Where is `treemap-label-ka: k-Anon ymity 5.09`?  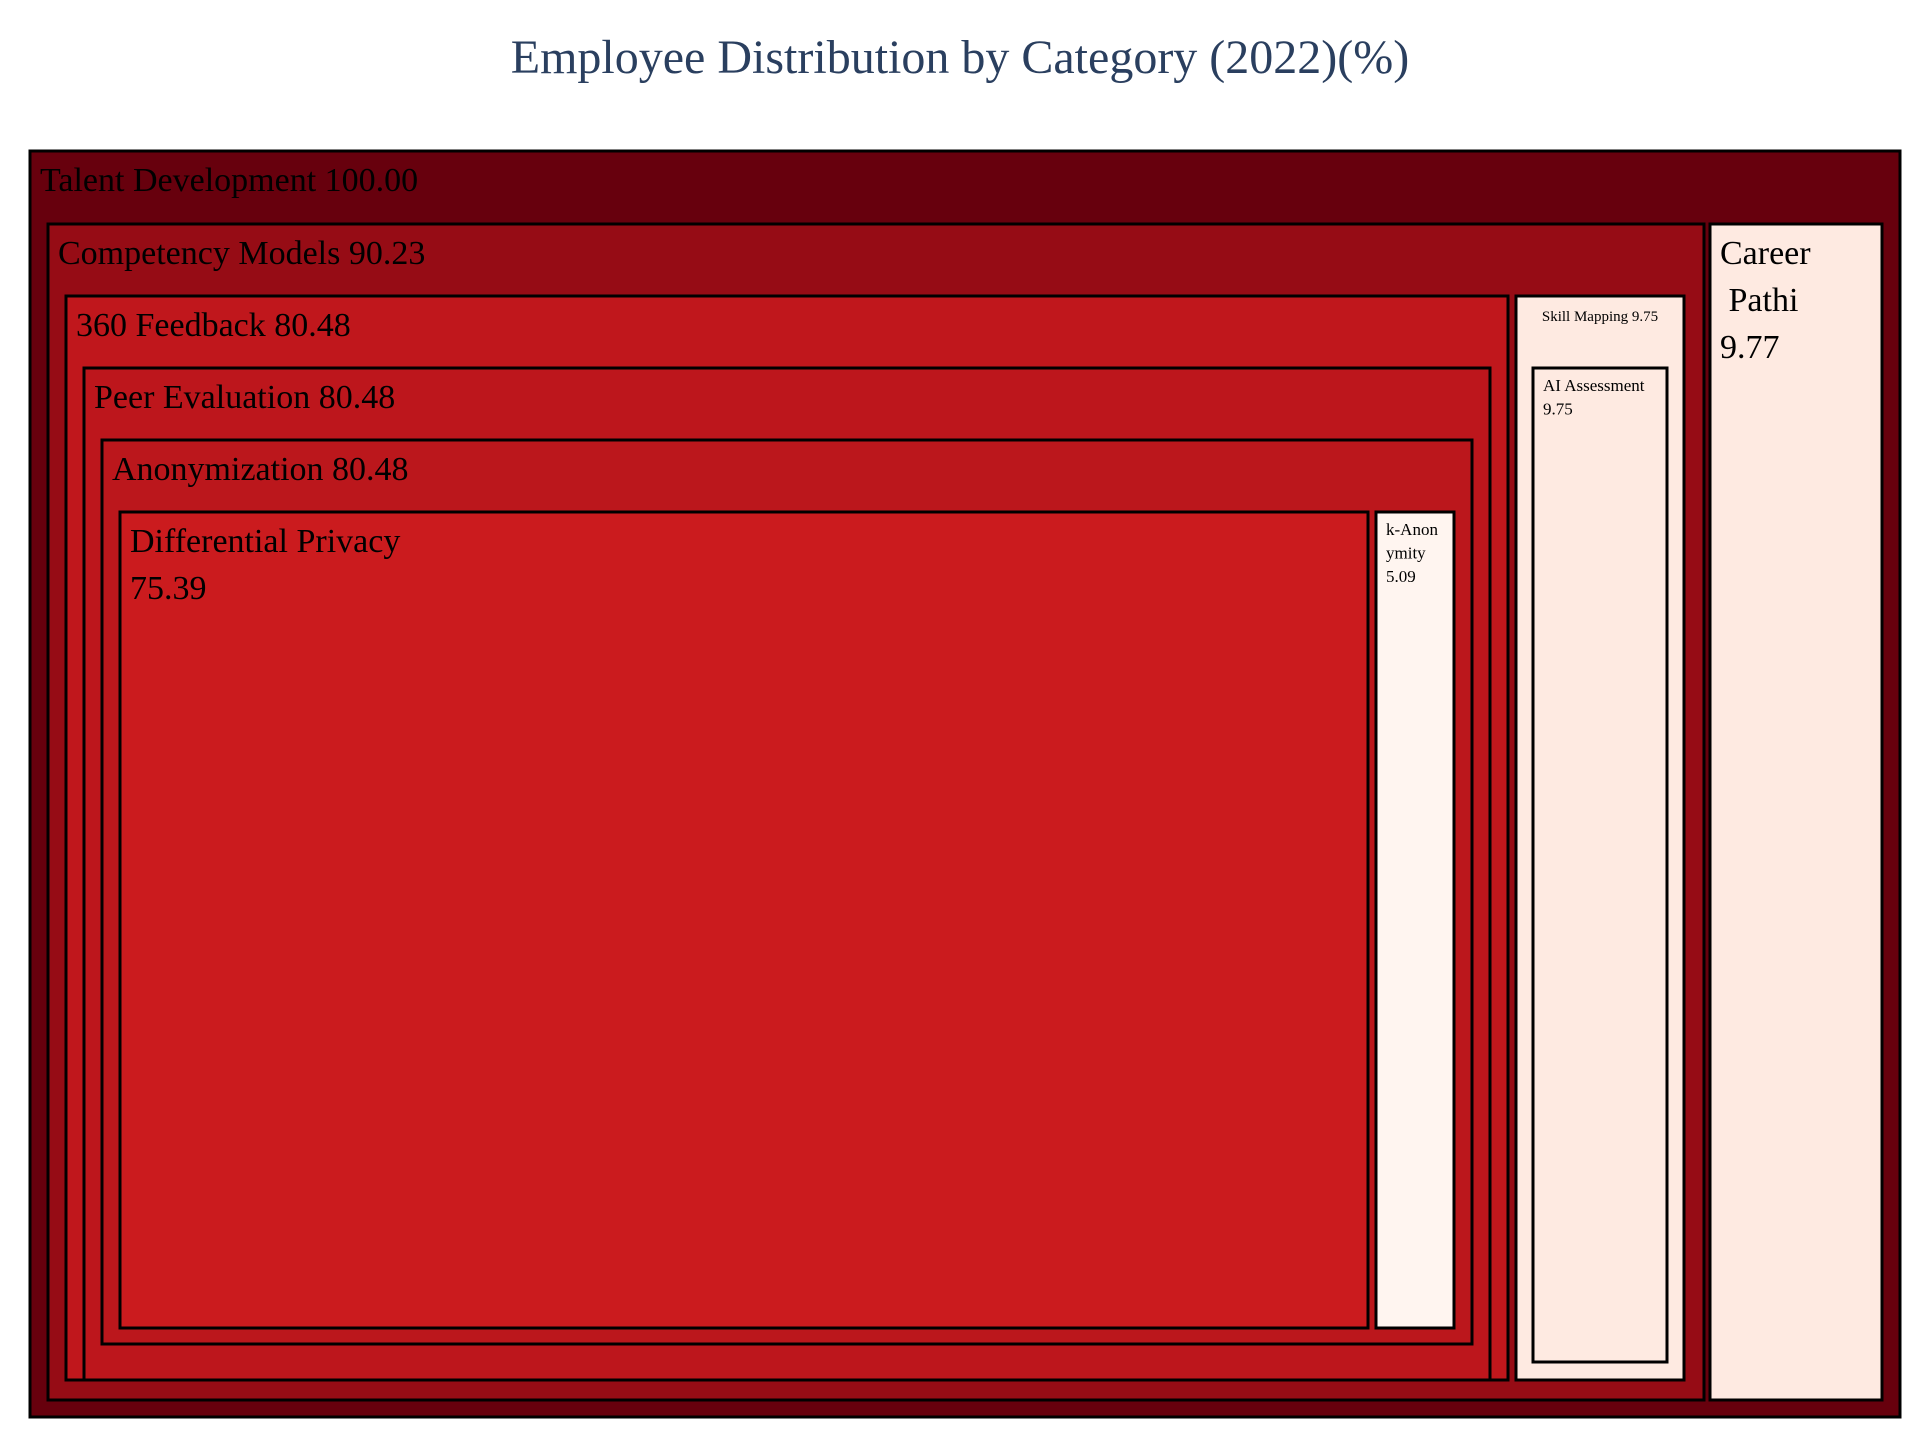 treemap-label-ka: k-Anon ymity 5.09 is located at coordinates (1412, 553).